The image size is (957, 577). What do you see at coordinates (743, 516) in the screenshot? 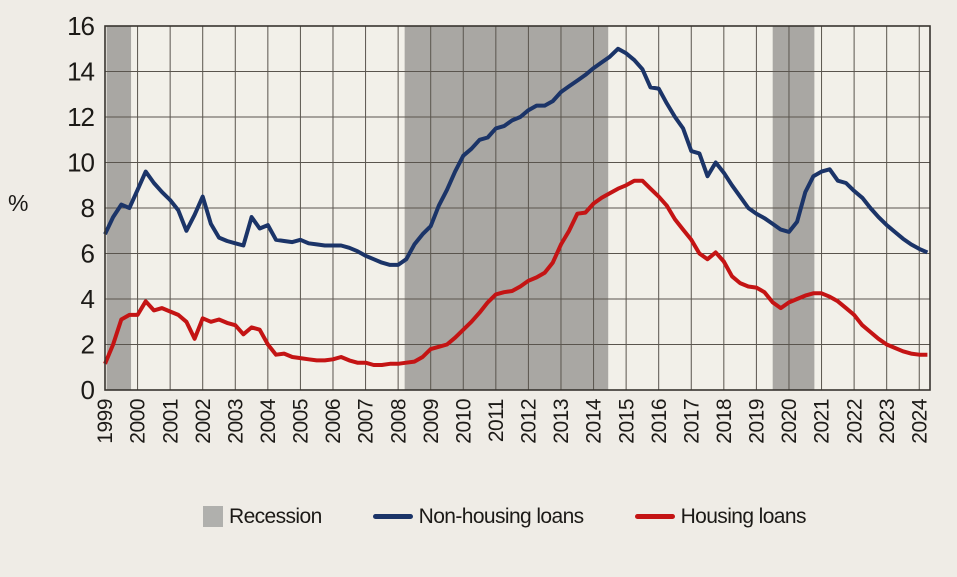
I see `legend-label-housing-loans: Housing loans` at bounding box center [743, 516].